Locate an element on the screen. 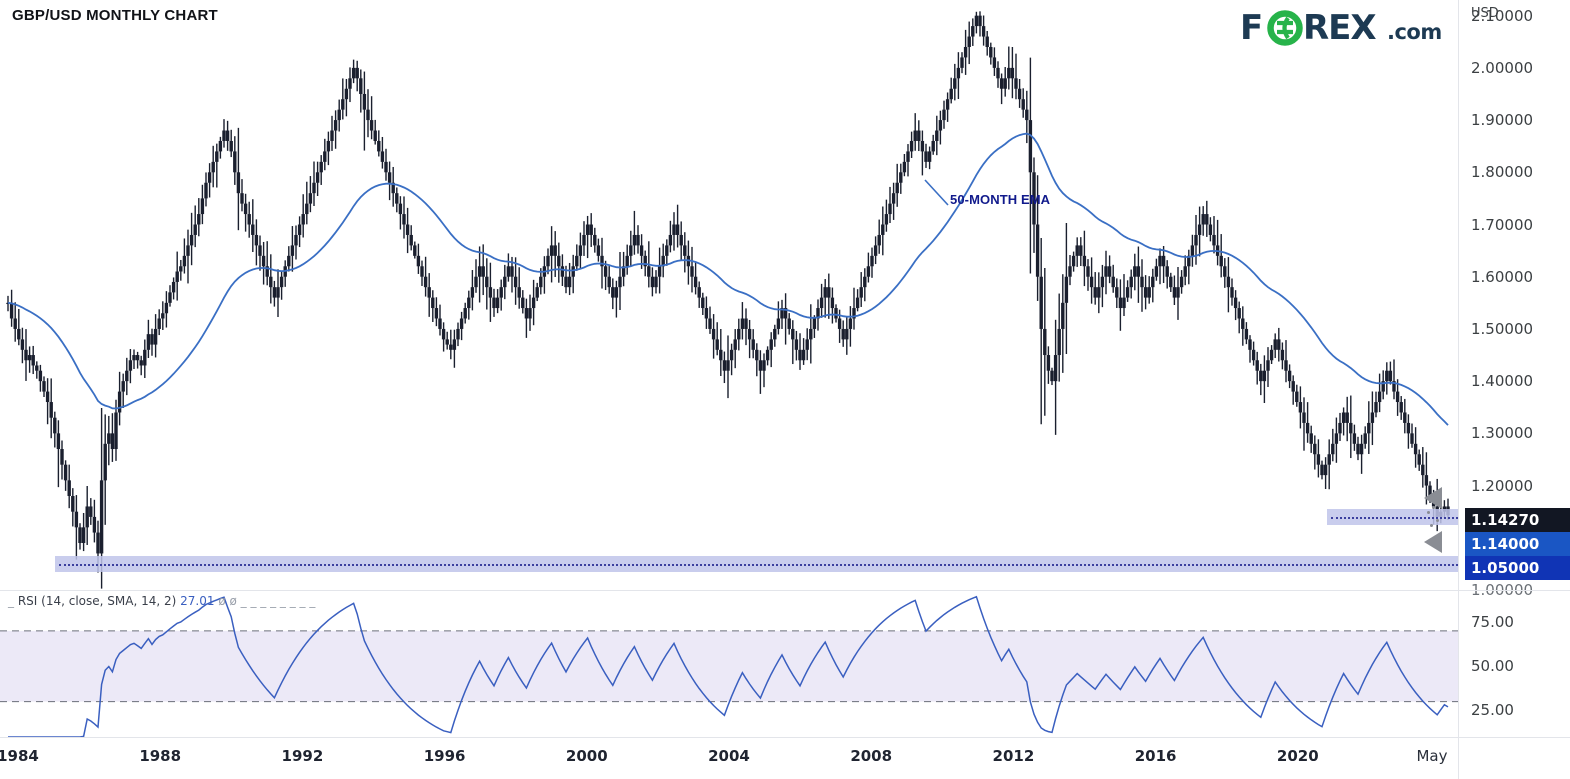 The width and height of the screenshot is (1570, 779). axis-pane-divider is located at coordinates (1514, 590).